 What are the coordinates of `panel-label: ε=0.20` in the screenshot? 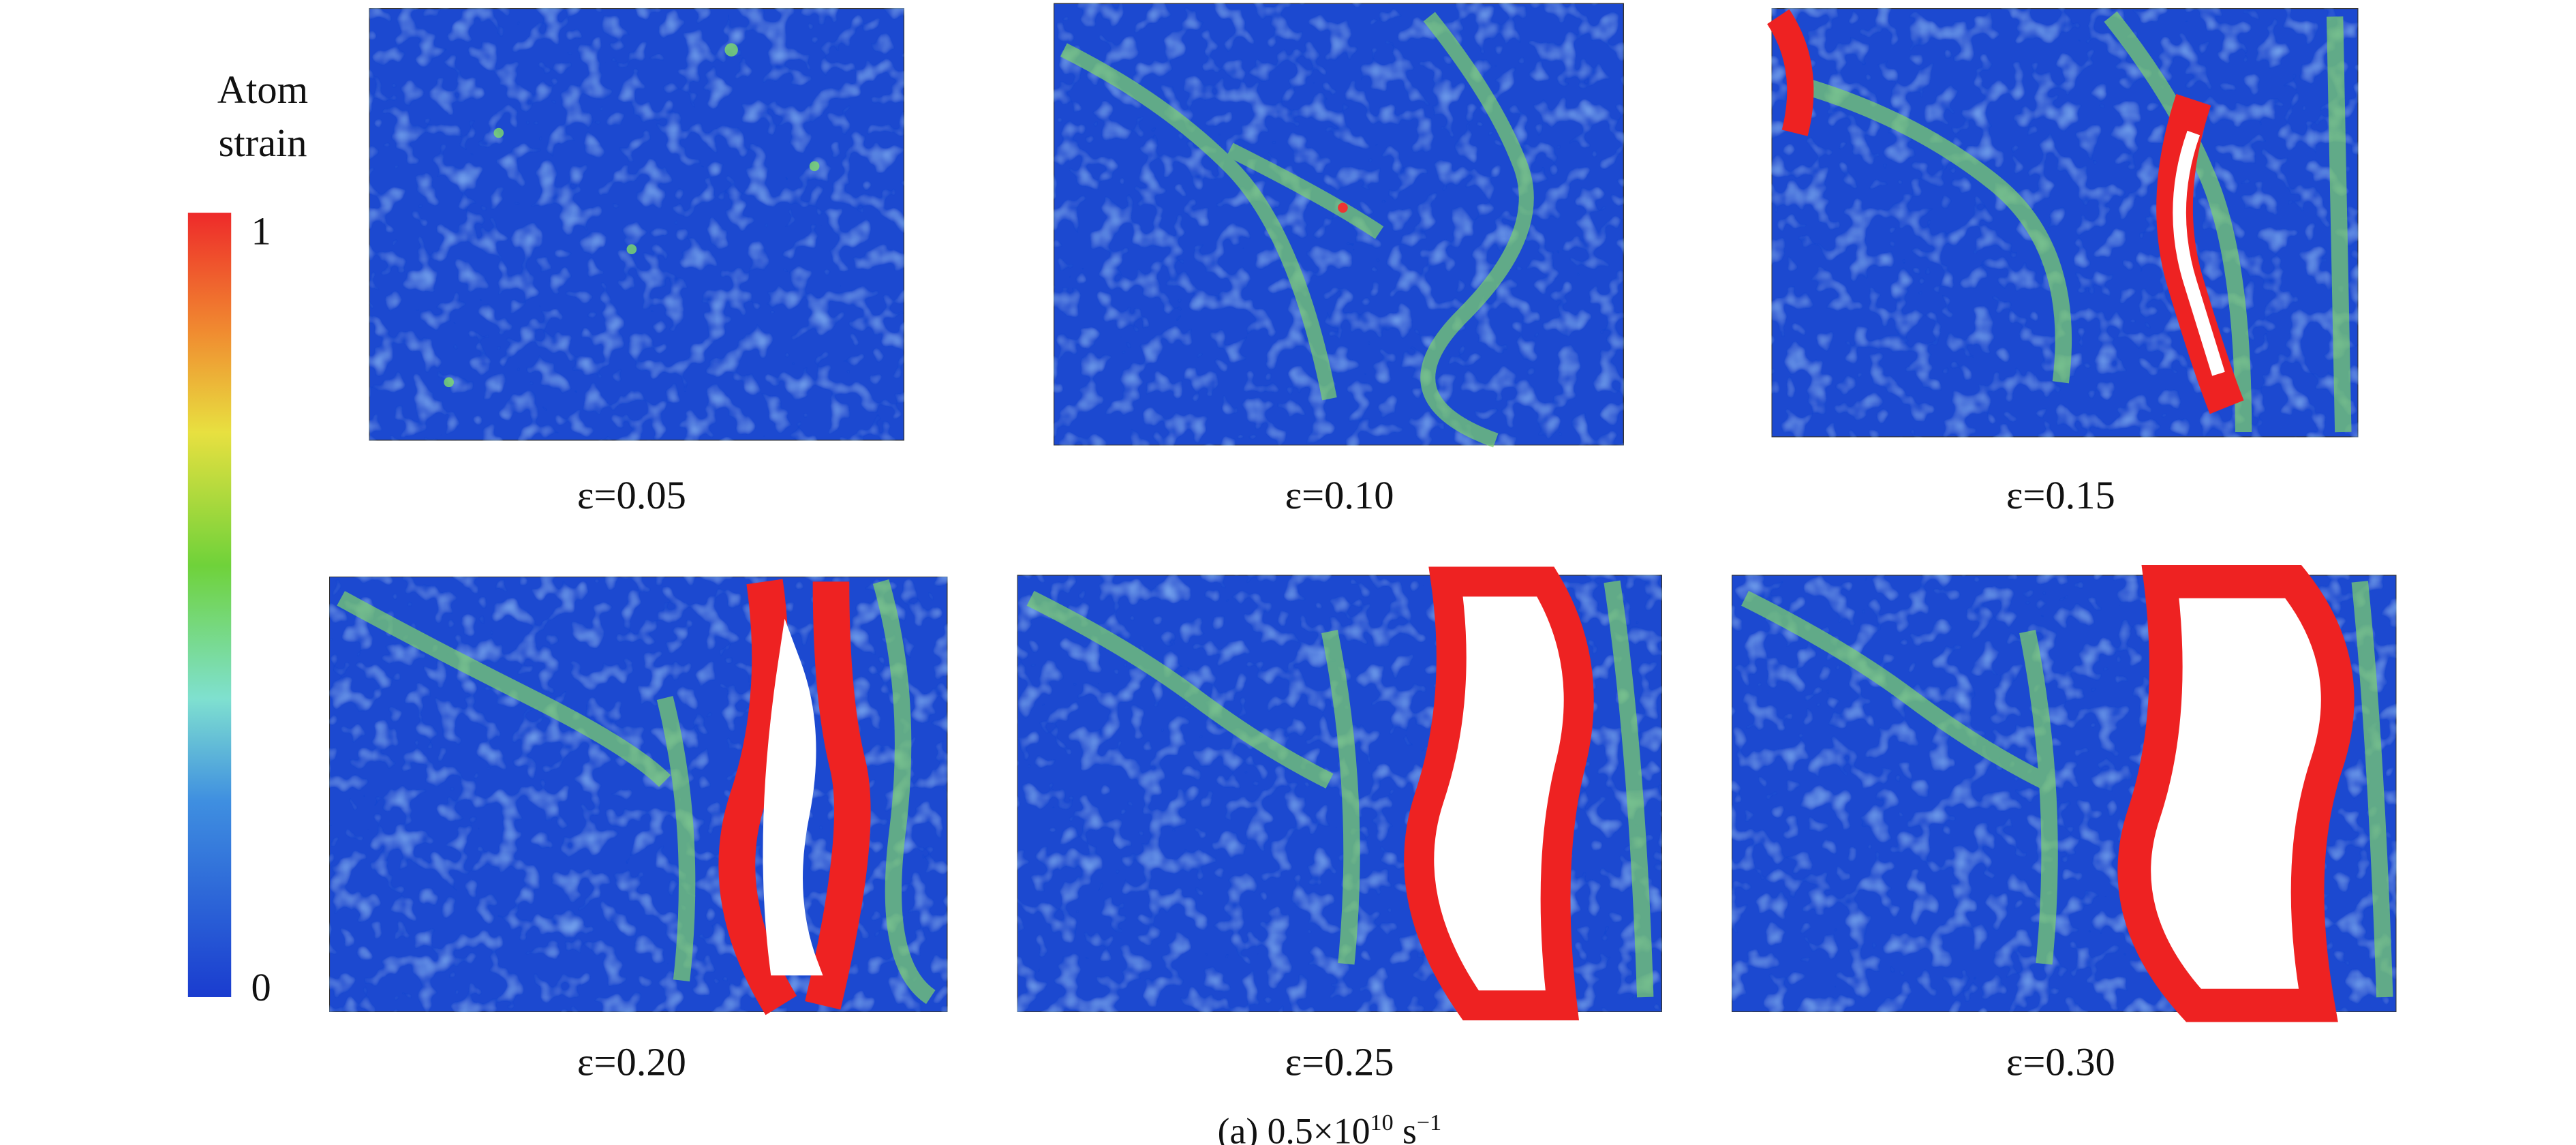 It's located at (631, 1062).